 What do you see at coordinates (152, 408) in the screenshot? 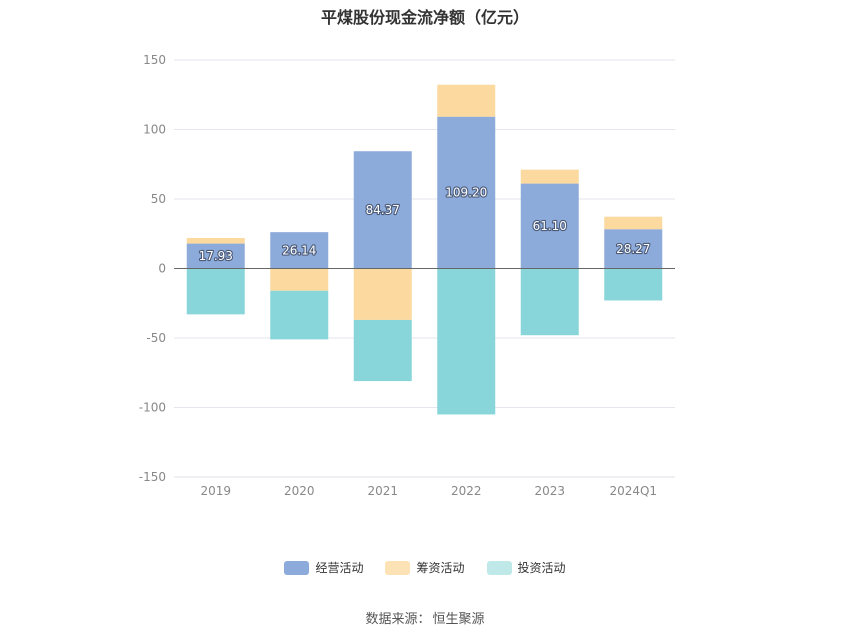
I see `y-tick-label: -100` at bounding box center [152, 408].